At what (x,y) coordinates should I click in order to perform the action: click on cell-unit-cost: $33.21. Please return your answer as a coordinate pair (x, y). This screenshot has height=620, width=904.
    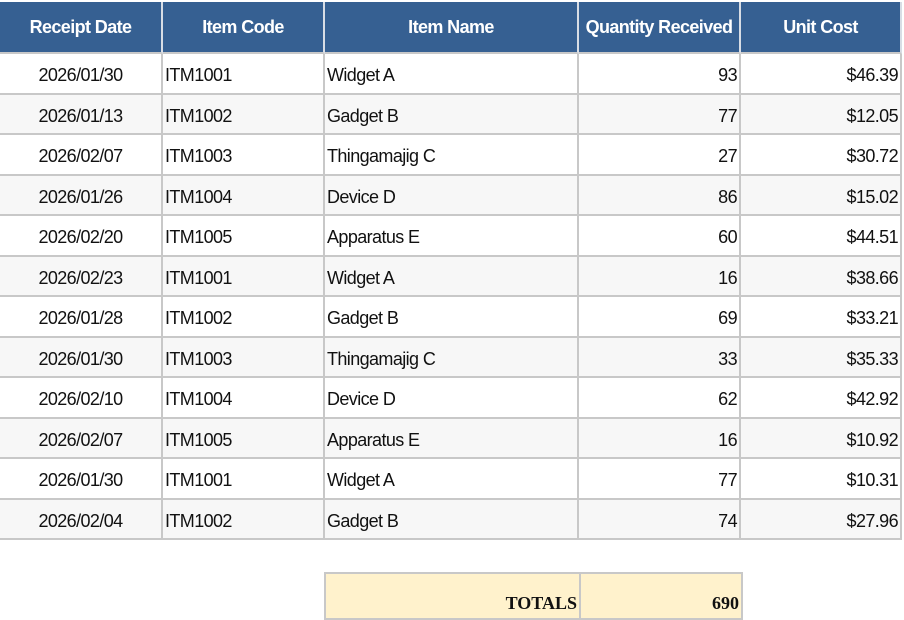
    Looking at the image, I should click on (821, 317).